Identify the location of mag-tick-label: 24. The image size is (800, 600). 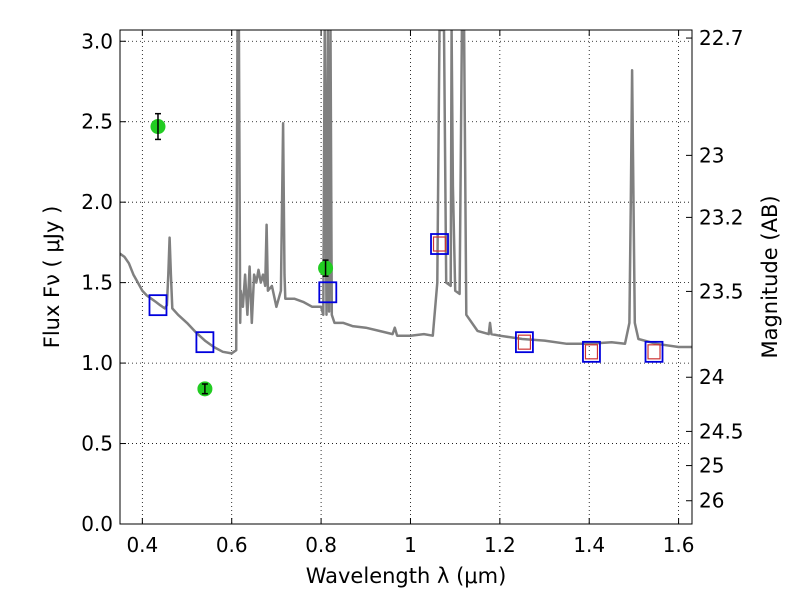
(711, 377).